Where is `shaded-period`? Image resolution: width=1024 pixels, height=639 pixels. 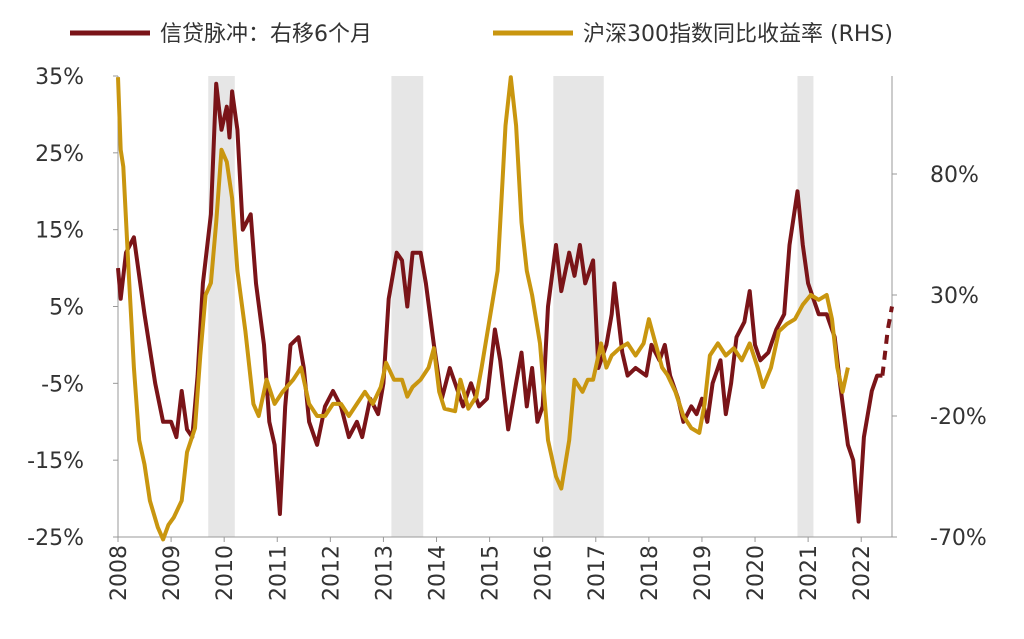
shaded-period is located at coordinates (805, 306).